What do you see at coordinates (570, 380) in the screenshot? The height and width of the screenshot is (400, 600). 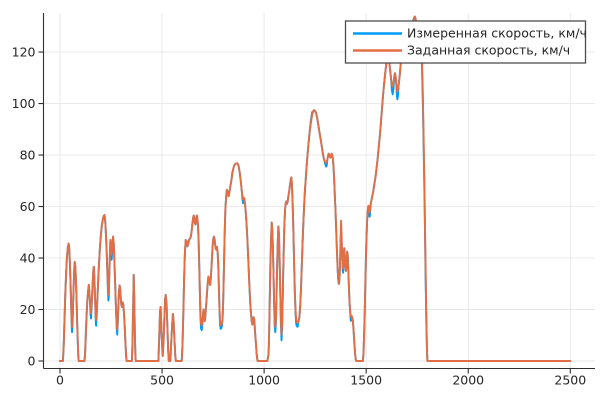 I see `x-tick-label: 2500` at bounding box center [570, 380].